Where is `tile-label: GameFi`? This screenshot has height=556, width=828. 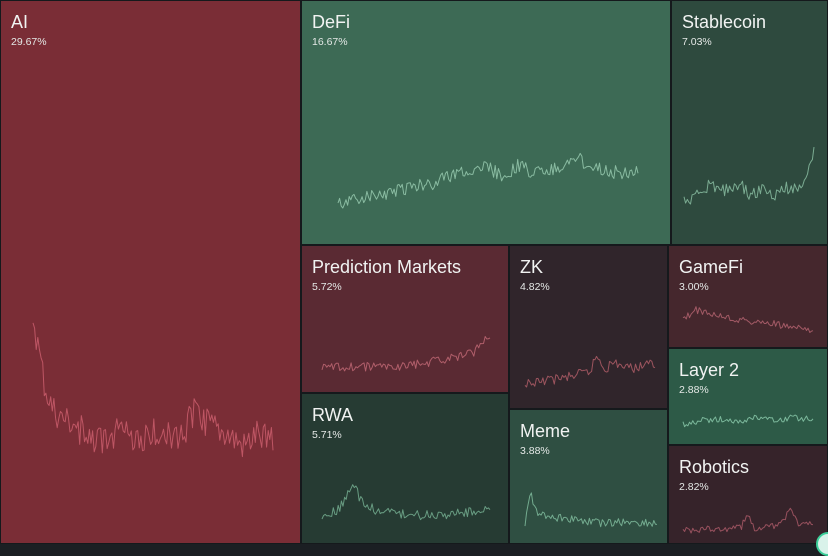 tile-label: GameFi is located at coordinates (711, 267).